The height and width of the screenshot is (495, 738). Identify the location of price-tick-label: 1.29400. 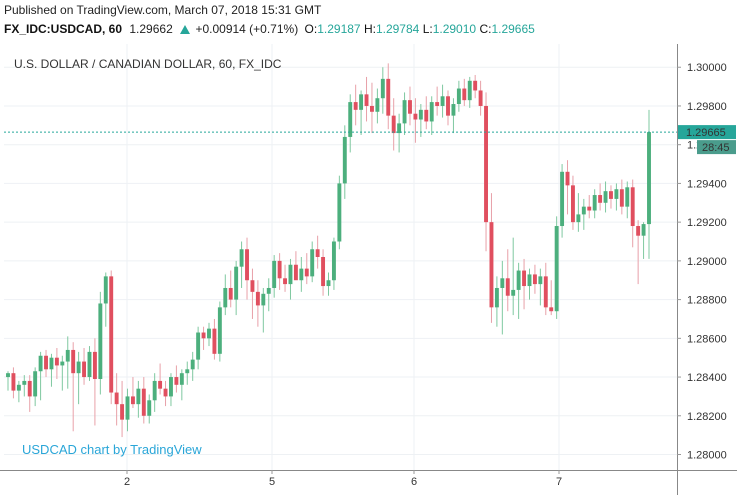
(707, 184).